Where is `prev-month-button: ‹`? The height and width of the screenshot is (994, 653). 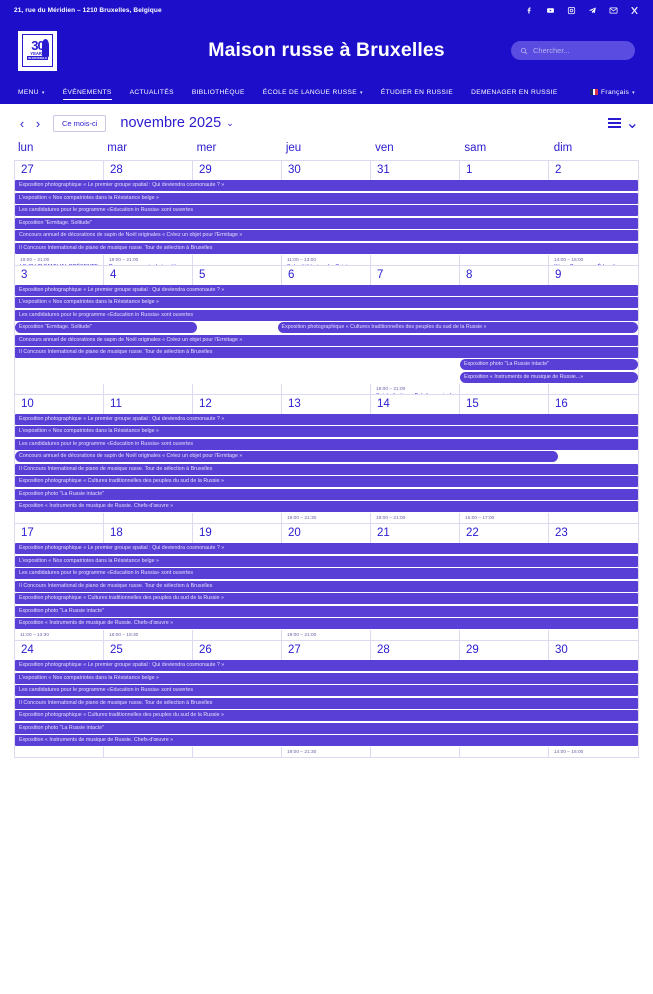 prev-month-button: ‹ is located at coordinates (22, 123).